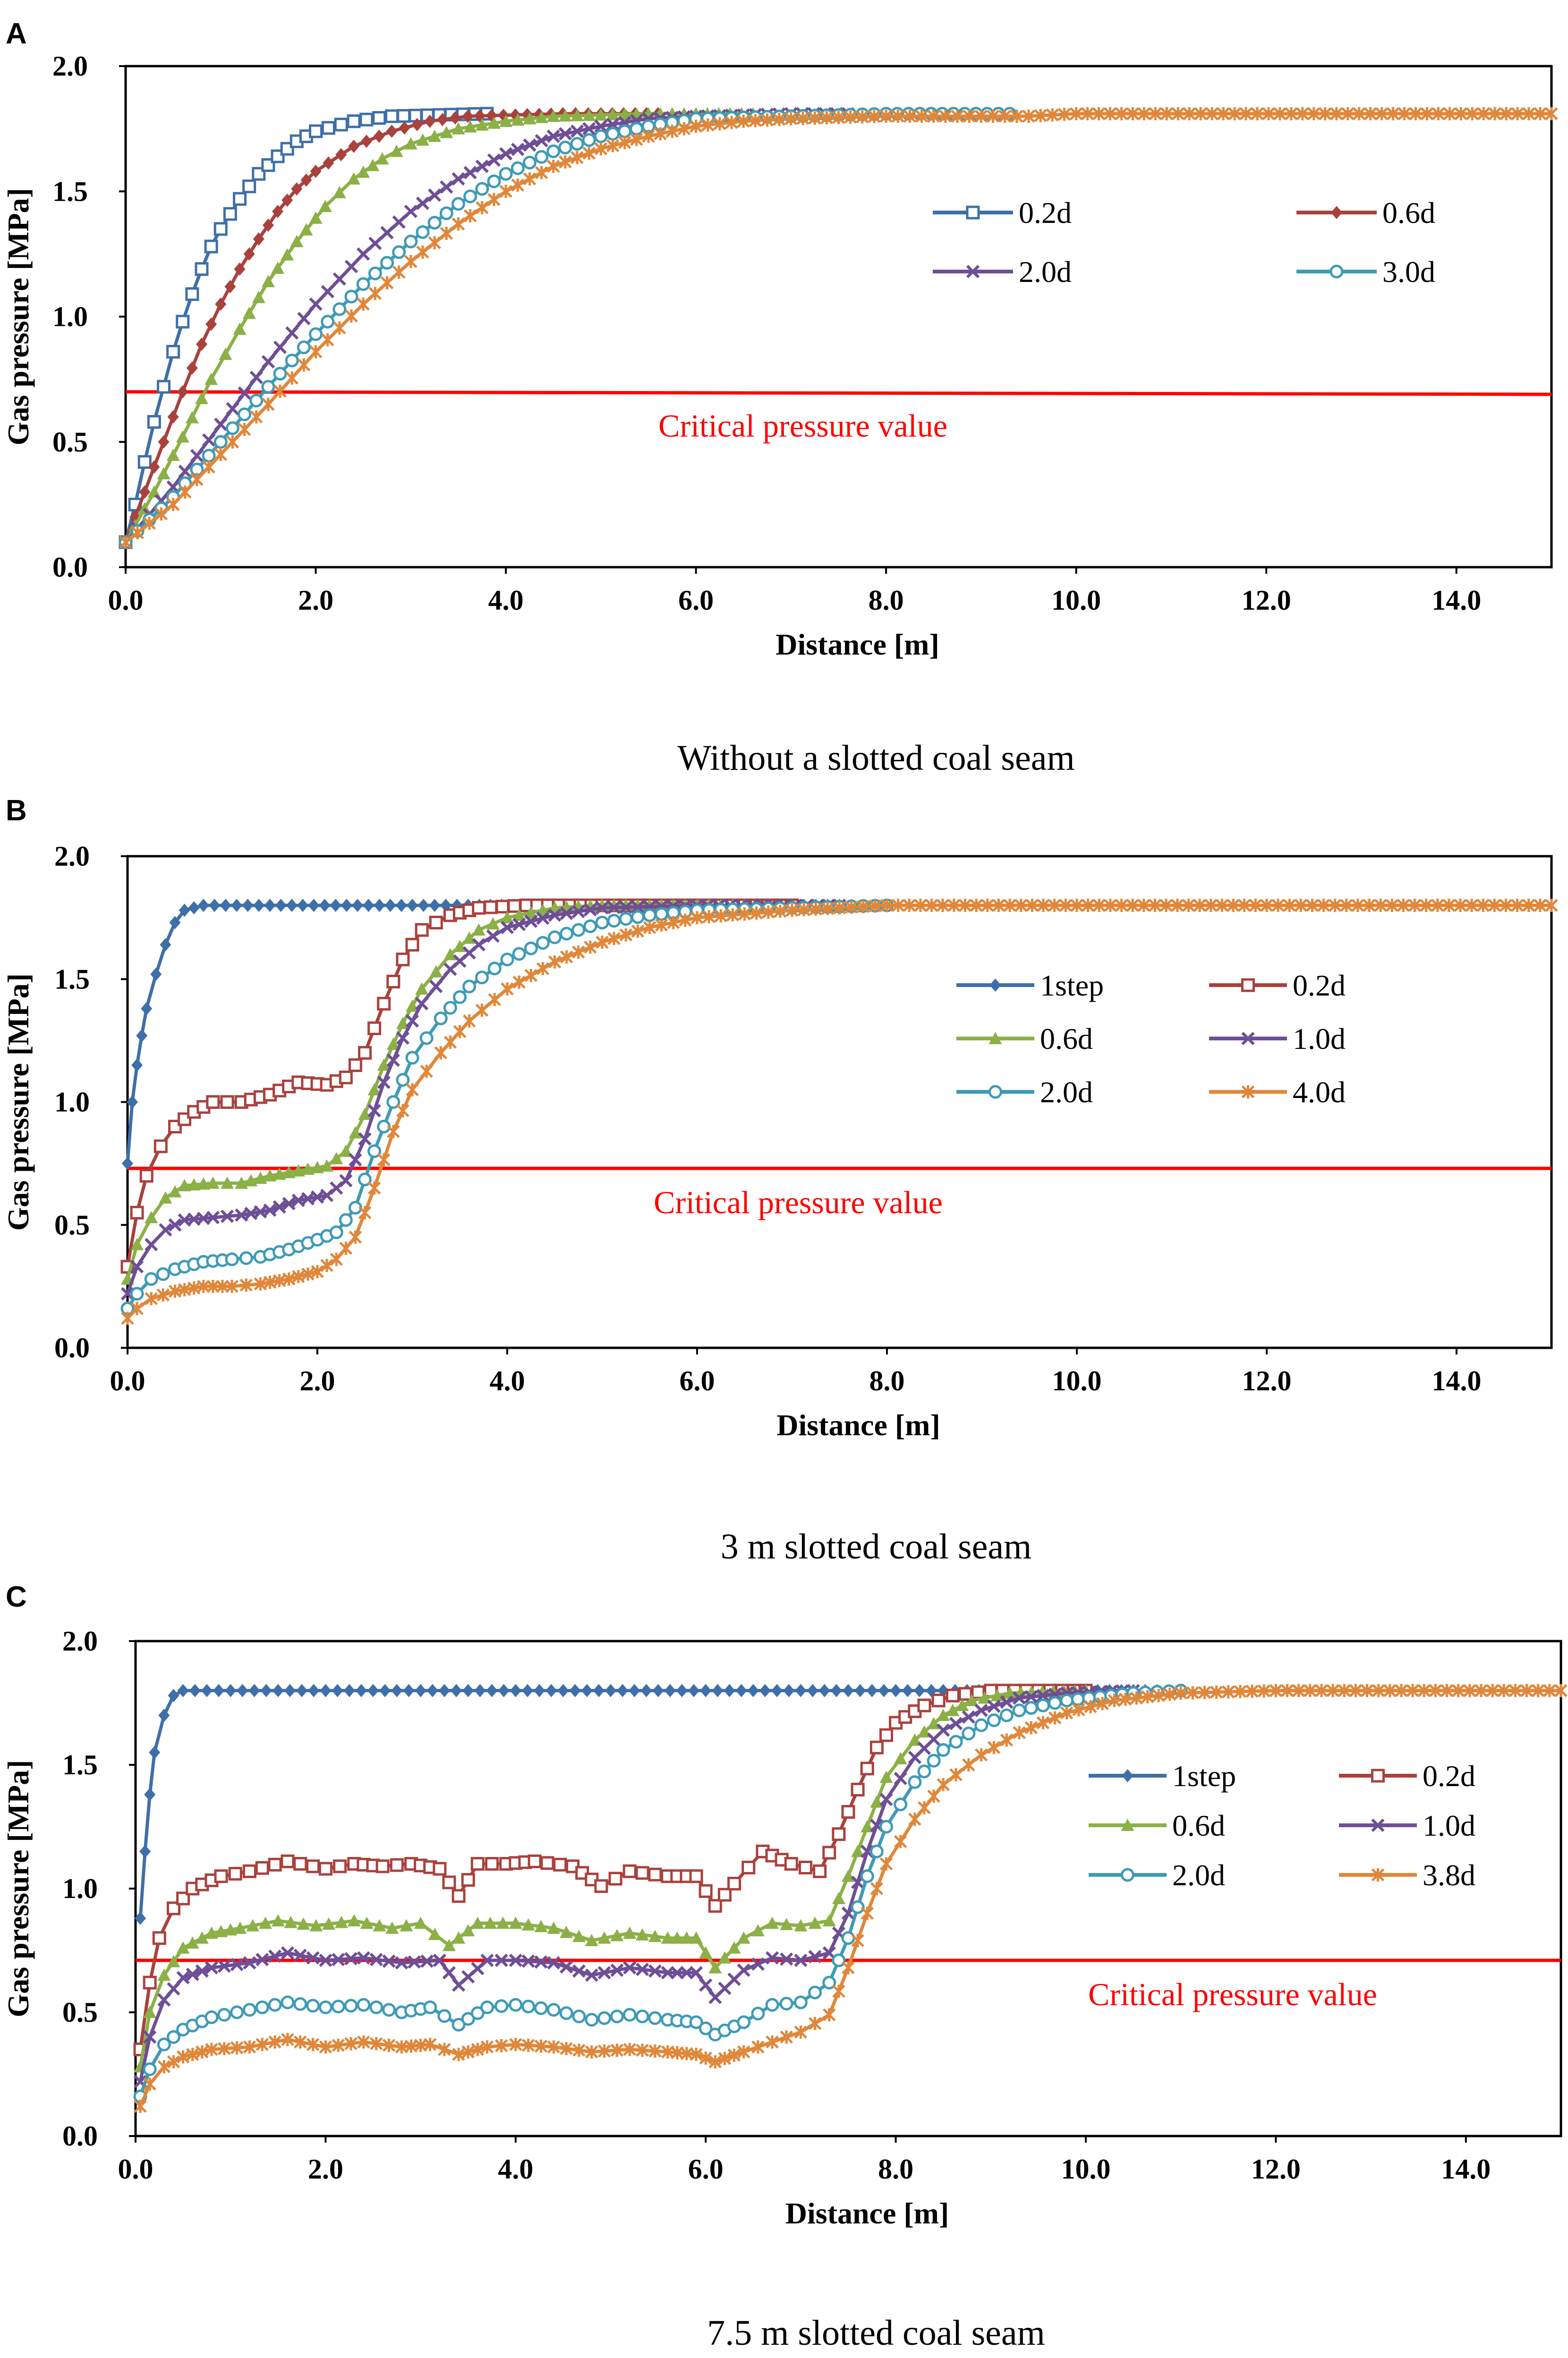  What do you see at coordinates (1204, 1776) in the screenshot?
I see `legend-label: 1step` at bounding box center [1204, 1776].